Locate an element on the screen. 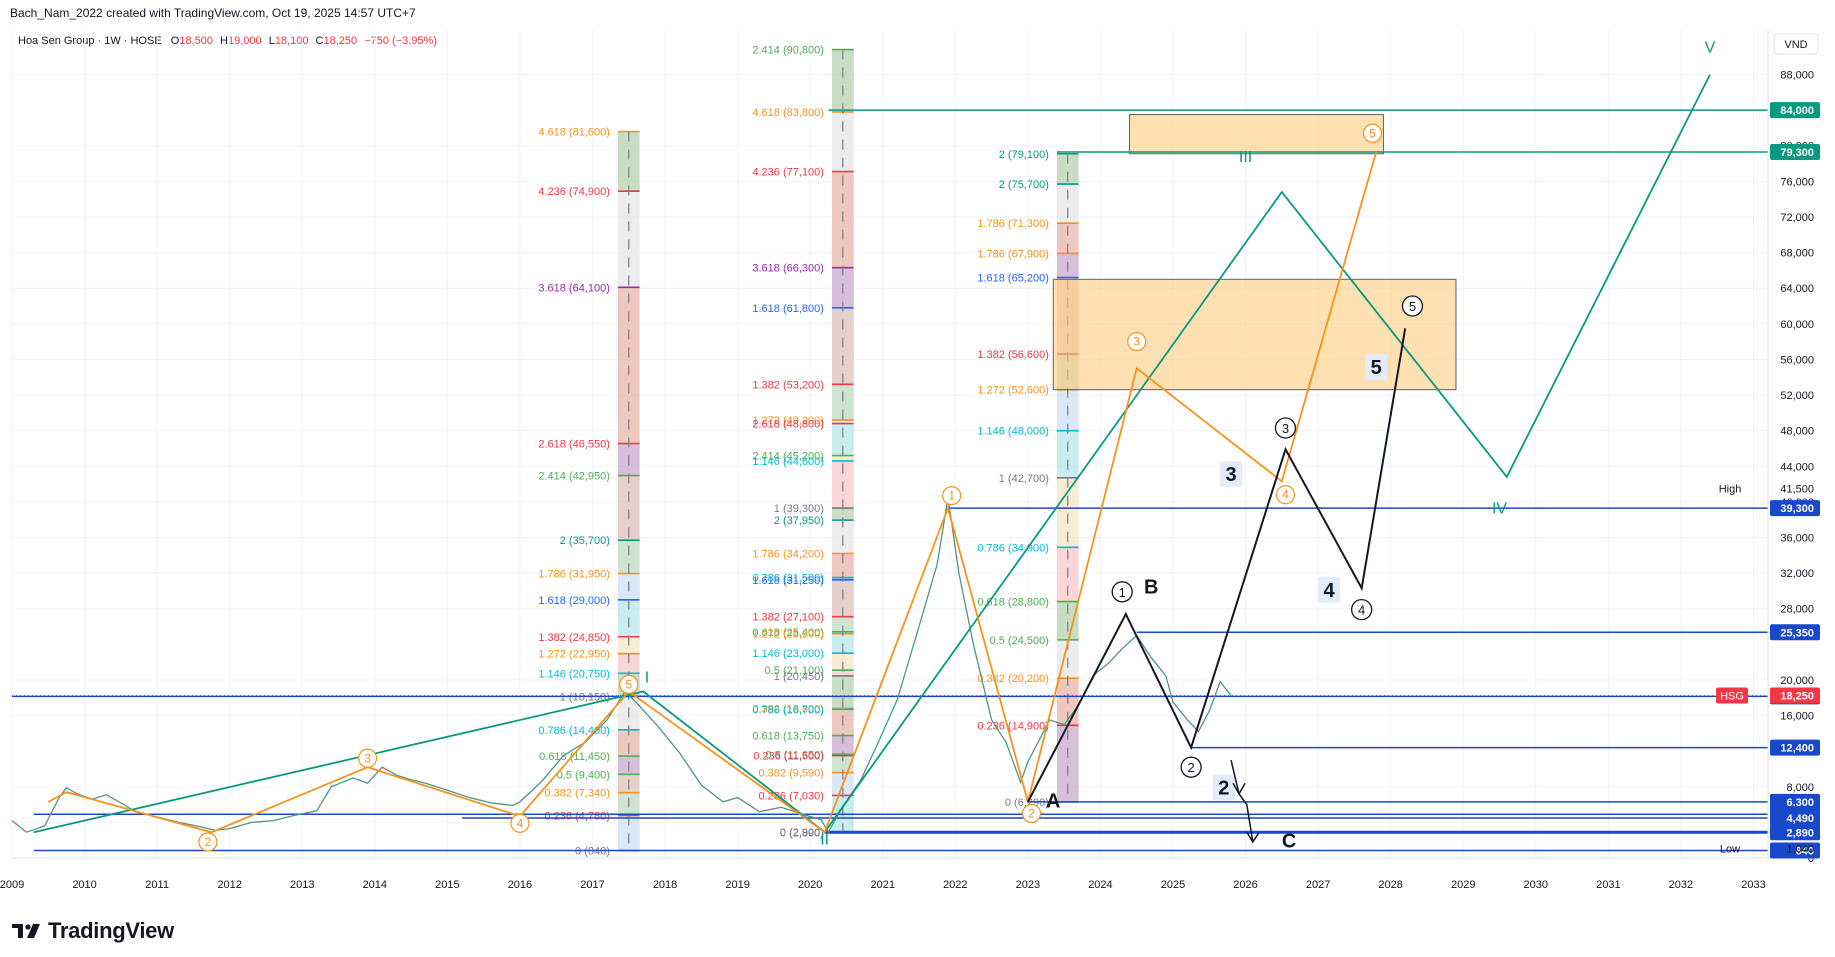 Image resolution: width=1835 pixels, height=957 pixels. teal-wave-label: II is located at coordinates (824, 840).